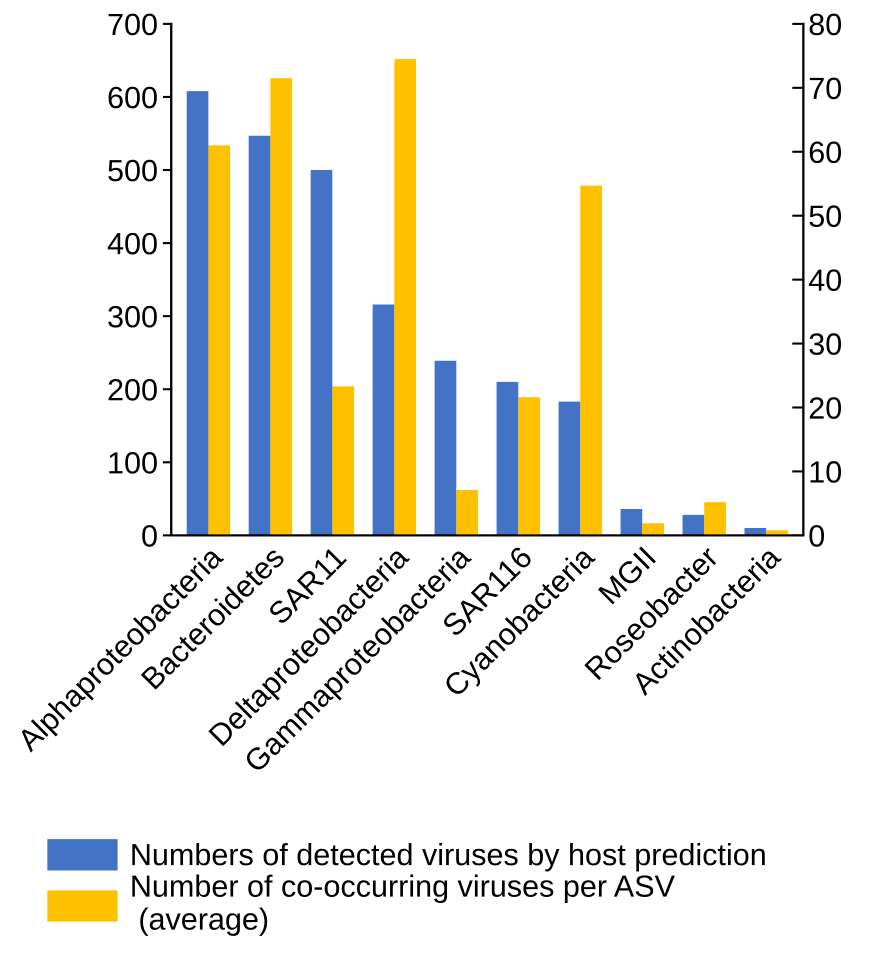 This screenshot has width=878, height=956. What do you see at coordinates (132, 389) in the screenshot?
I see `y-tick-label: 200` at bounding box center [132, 389].